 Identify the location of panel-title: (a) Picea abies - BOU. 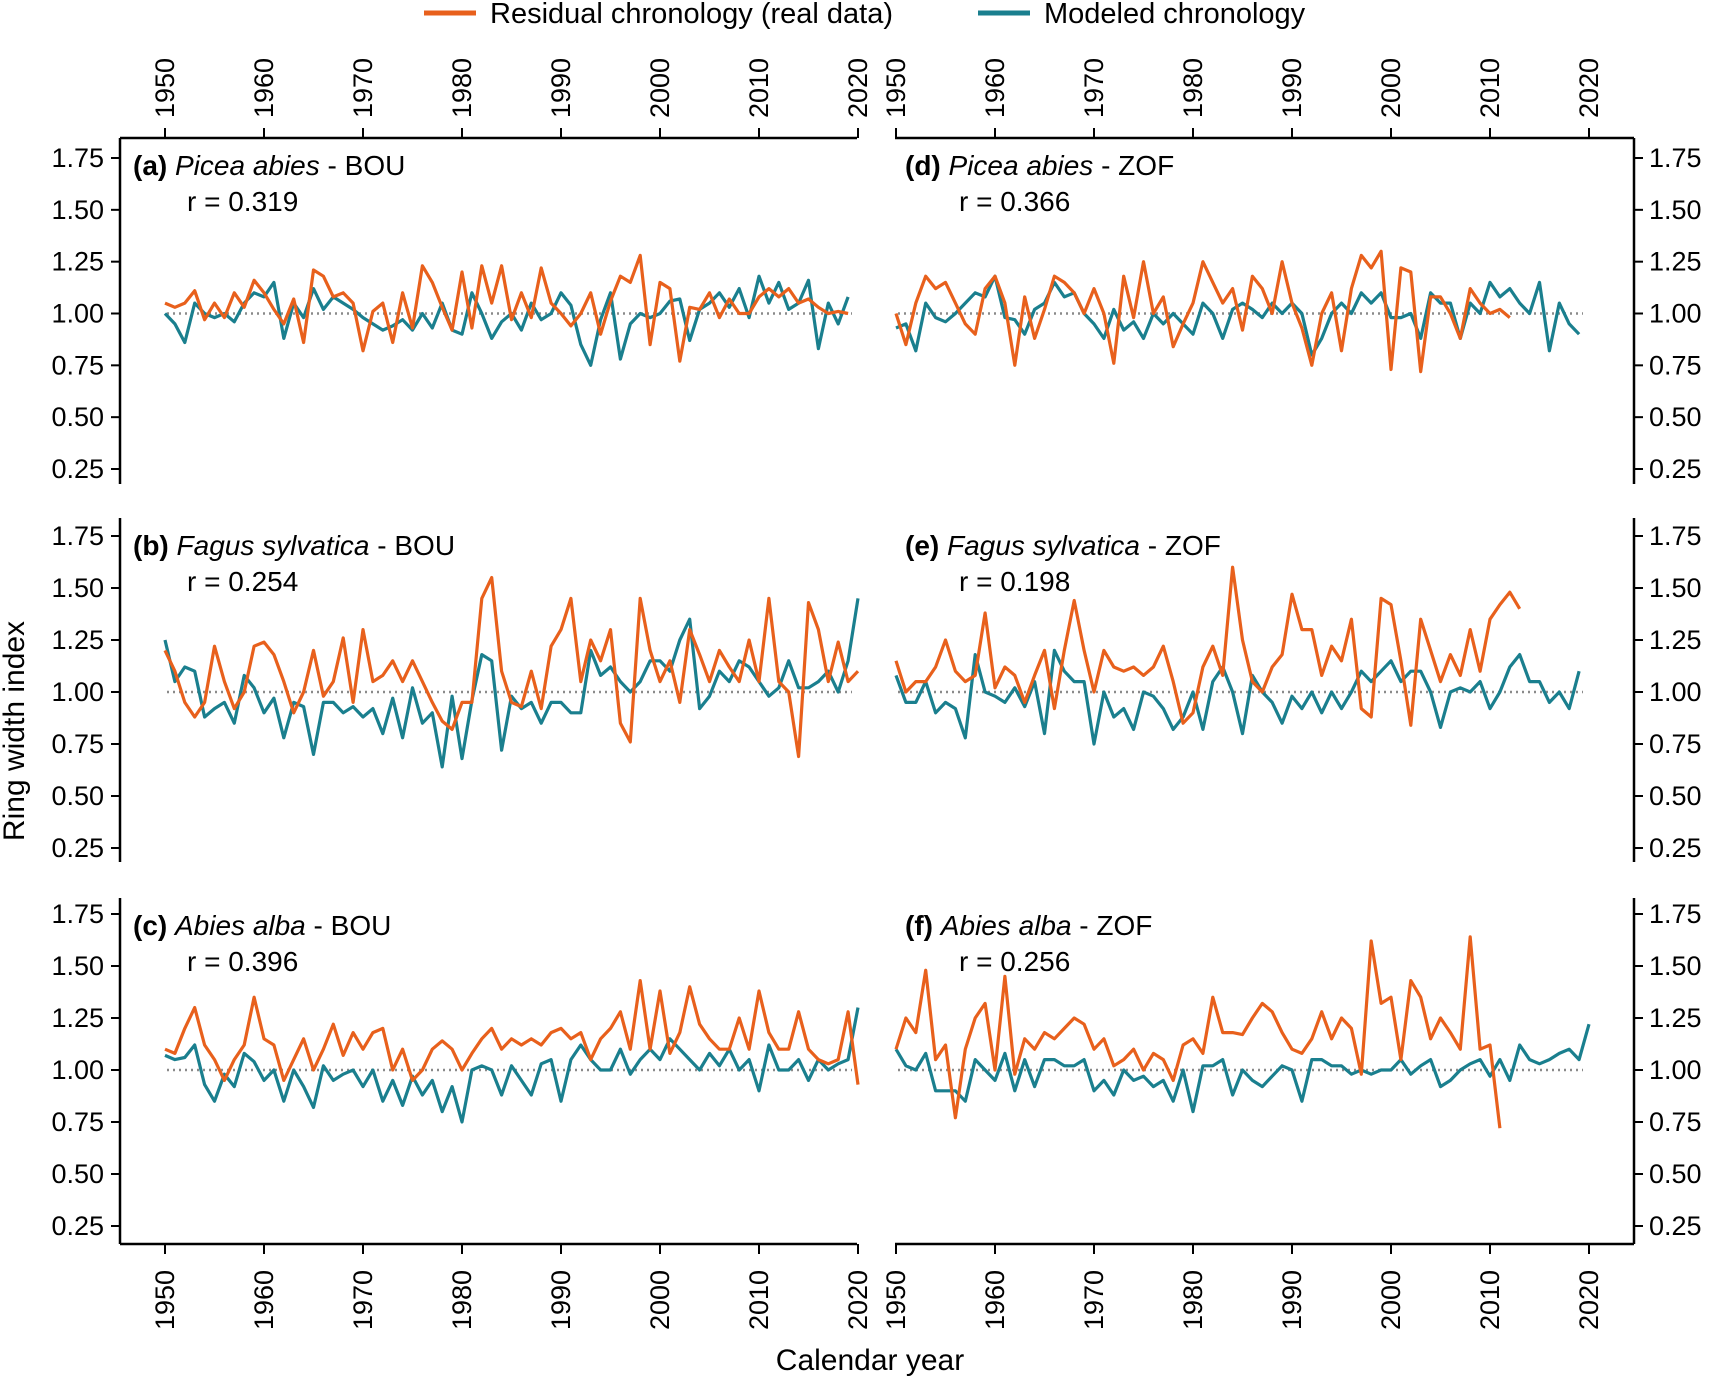
(269, 165).